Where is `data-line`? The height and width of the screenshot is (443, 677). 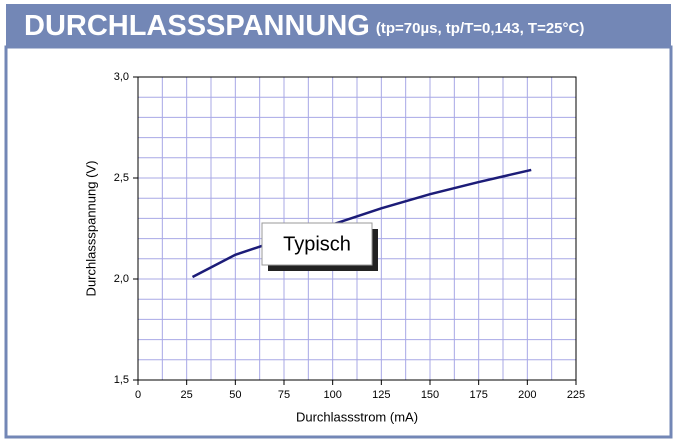 data-line is located at coordinates (361, 223).